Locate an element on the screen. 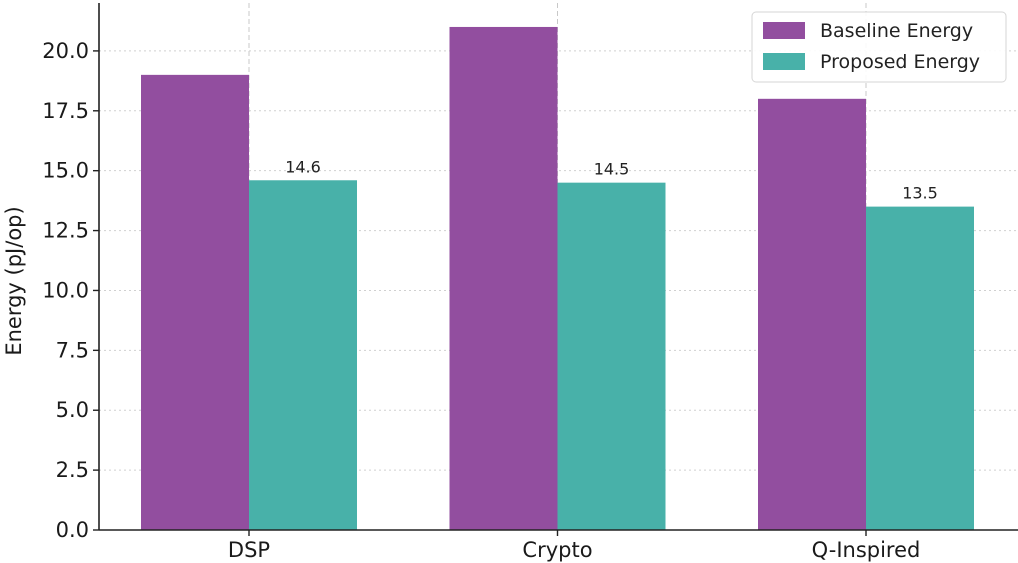 The width and height of the screenshot is (1018, 563). x-tick-label: DSP is located at coordinates (249, 550).